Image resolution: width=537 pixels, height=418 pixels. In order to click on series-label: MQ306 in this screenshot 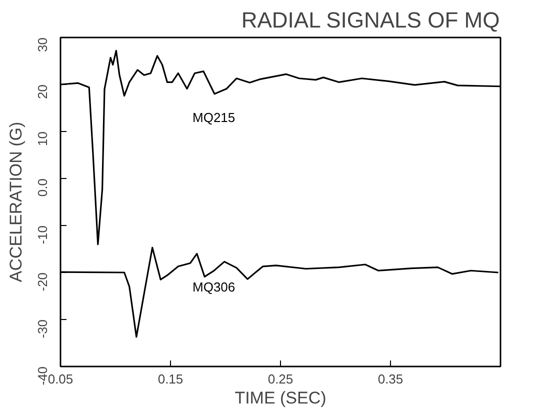, I will do `click(214, 286)`.